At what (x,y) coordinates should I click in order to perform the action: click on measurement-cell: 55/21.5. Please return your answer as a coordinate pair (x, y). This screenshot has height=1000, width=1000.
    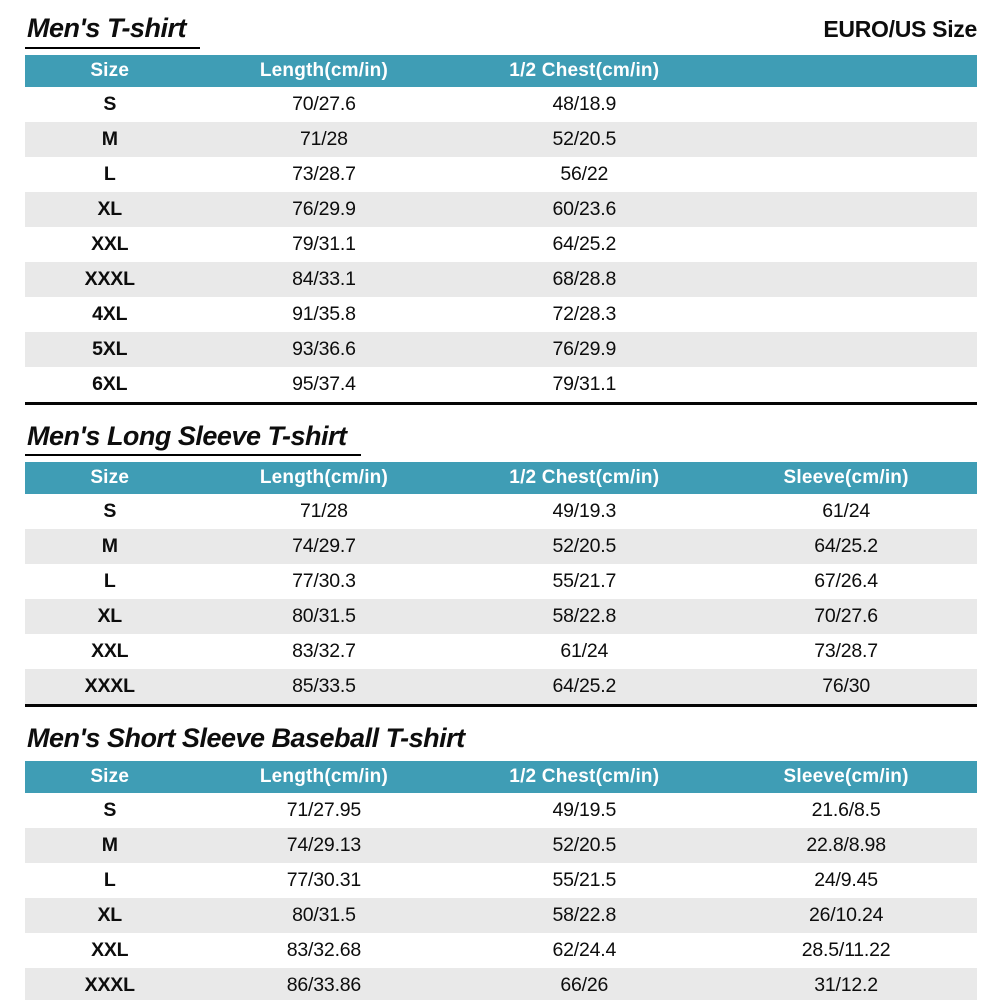
    Looking at the image, I should click on (584, 880).